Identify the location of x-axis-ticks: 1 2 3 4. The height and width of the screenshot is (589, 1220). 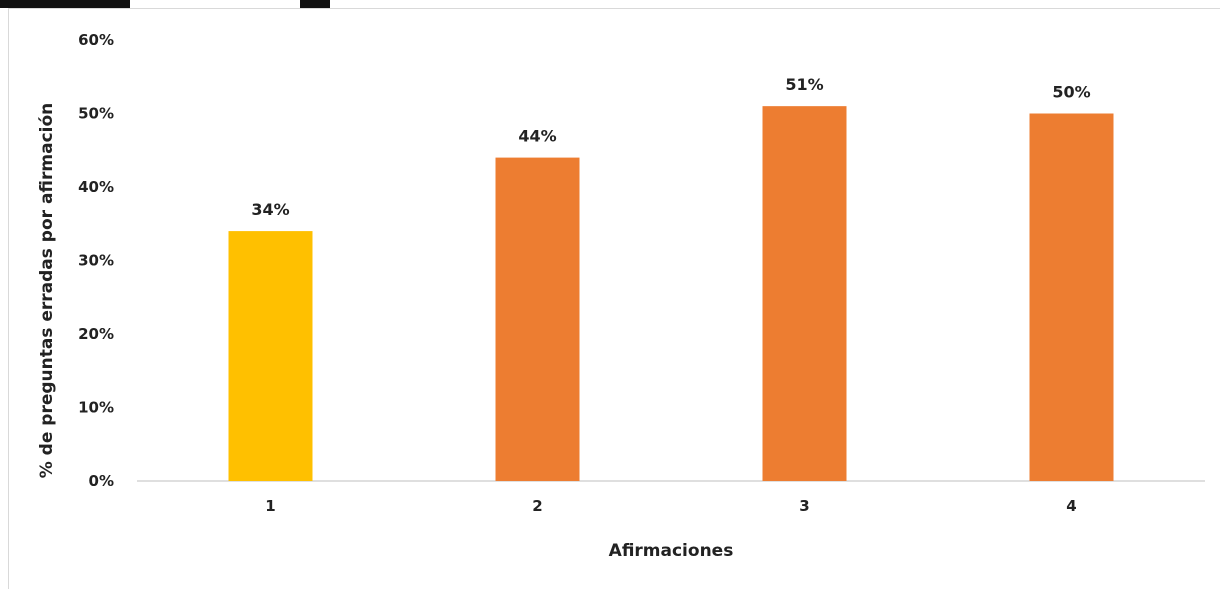
(670, 506).